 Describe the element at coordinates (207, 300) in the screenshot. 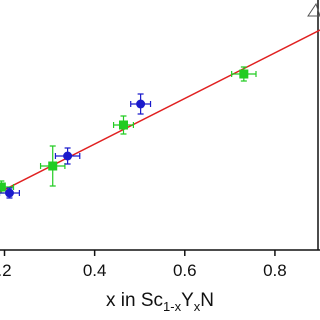

I see `x-label-part: N` at that location.